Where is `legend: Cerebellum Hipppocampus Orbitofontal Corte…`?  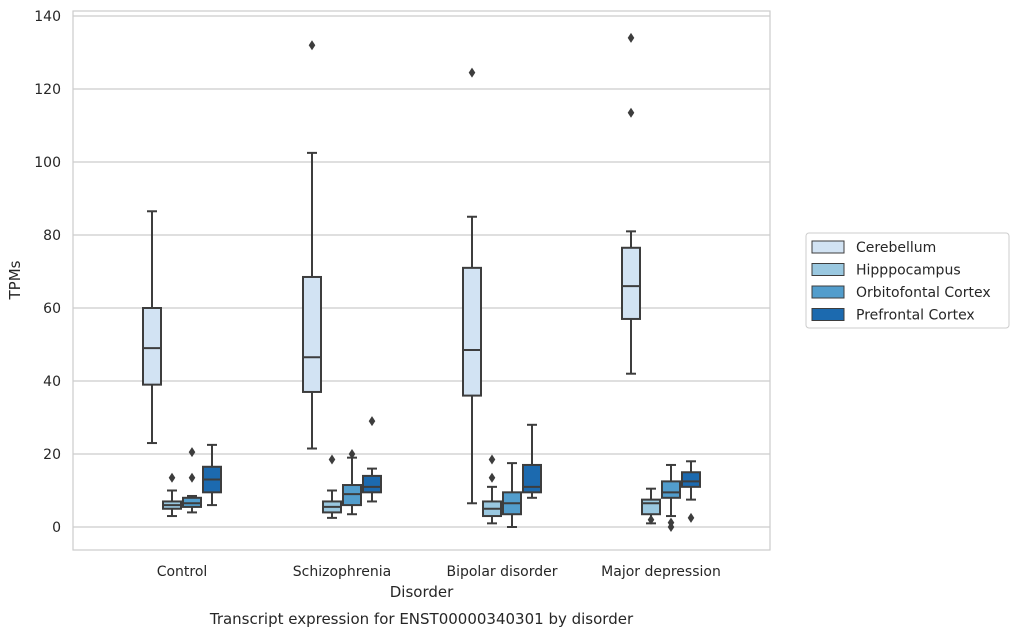
legend: Cerebellum Hipppocampus Orbitofontal Corte… is located at coordinates (907, 280).